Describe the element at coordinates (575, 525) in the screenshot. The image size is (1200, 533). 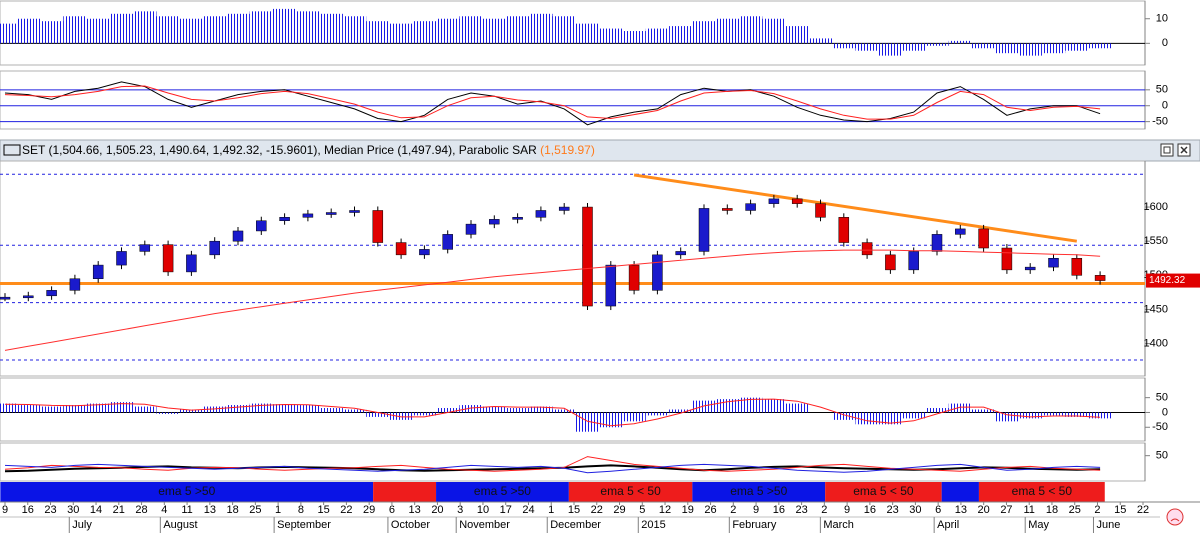
I see `month-label: December` at that location.